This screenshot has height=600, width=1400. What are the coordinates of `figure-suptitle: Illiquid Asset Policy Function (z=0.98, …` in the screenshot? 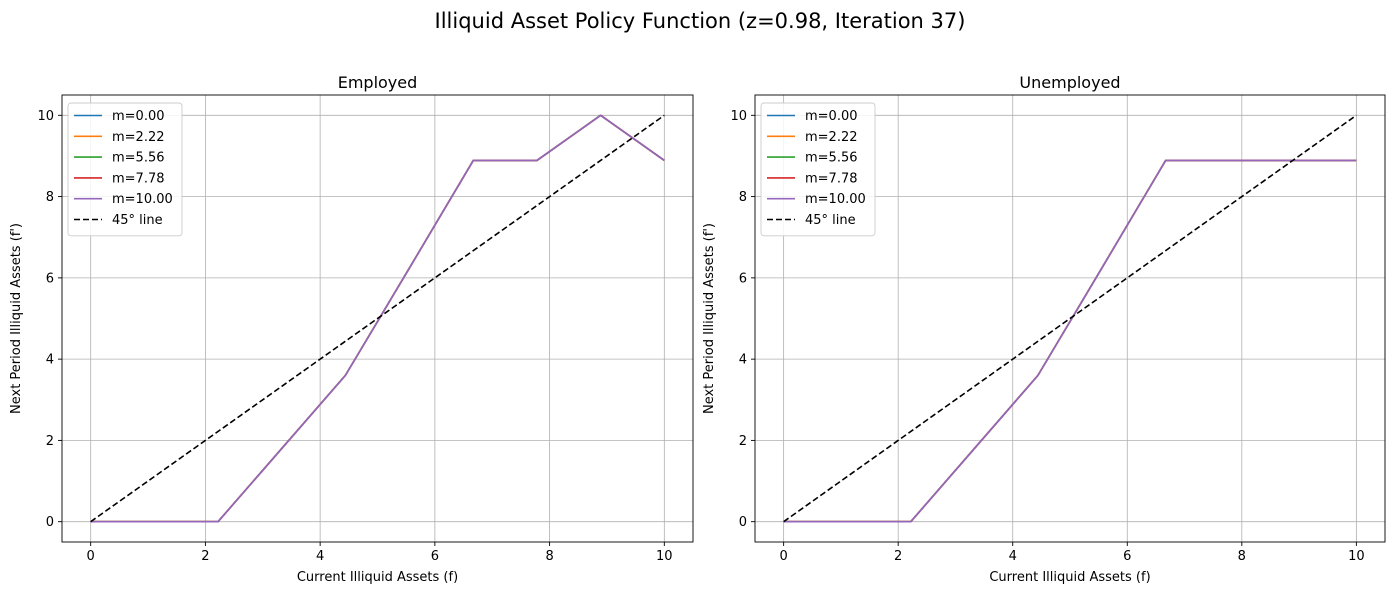 It's located at (700, 21).